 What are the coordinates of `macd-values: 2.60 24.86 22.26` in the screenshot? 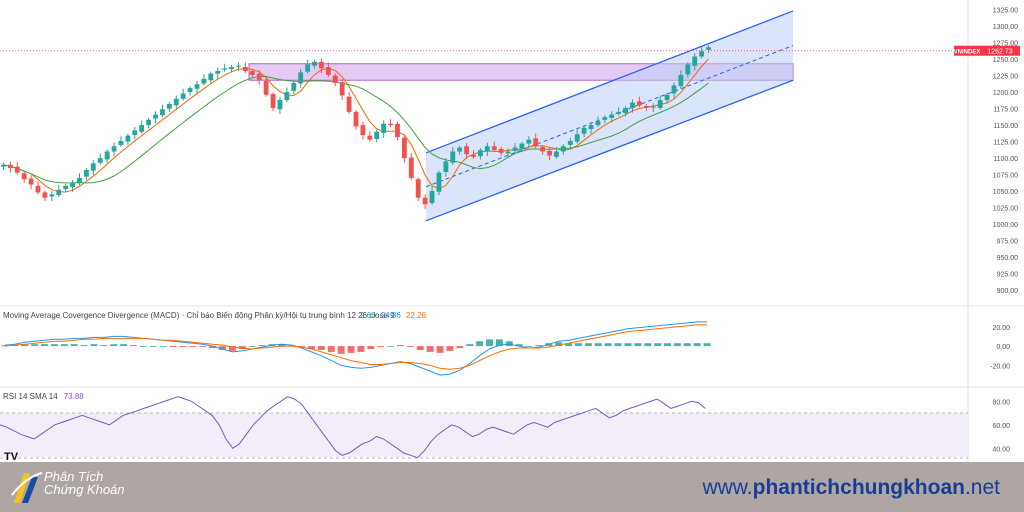 It's located at (393, 315).